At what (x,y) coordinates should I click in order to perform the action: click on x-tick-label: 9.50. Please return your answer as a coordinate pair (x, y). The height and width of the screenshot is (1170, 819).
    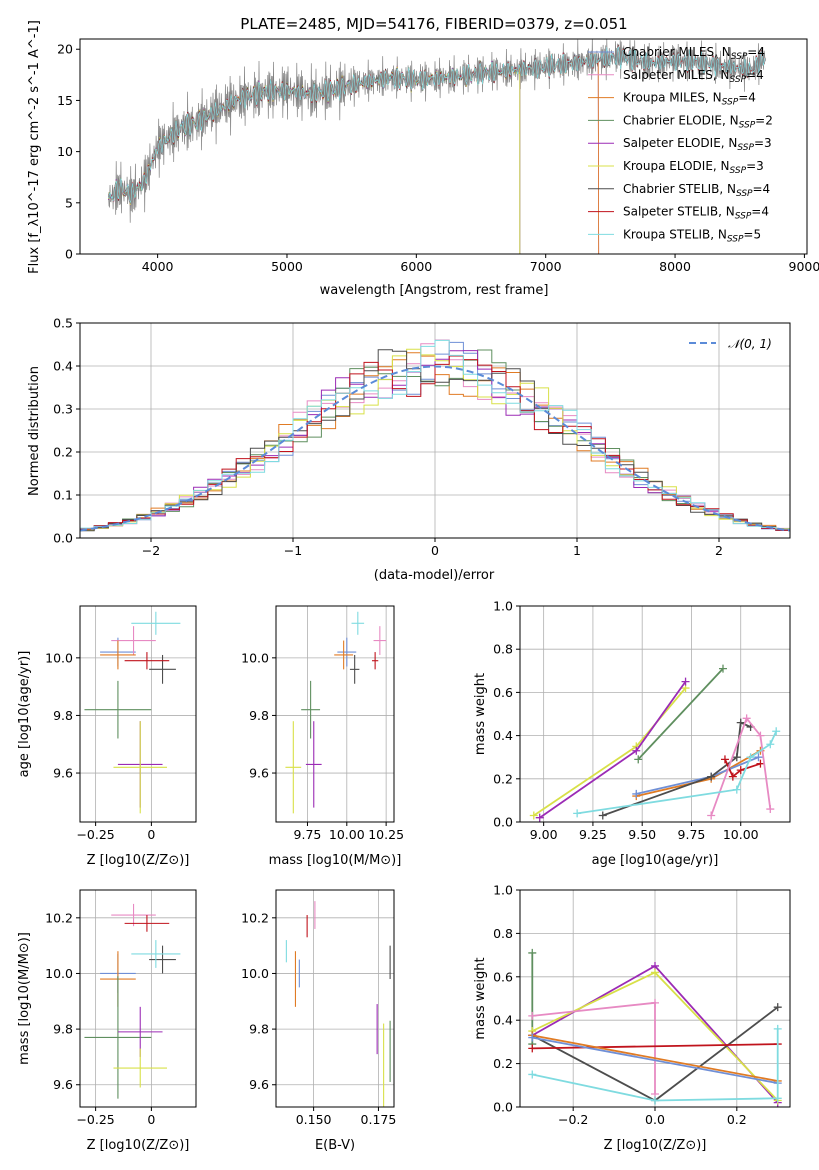
    Looking at the image, I should click on (642, 834).